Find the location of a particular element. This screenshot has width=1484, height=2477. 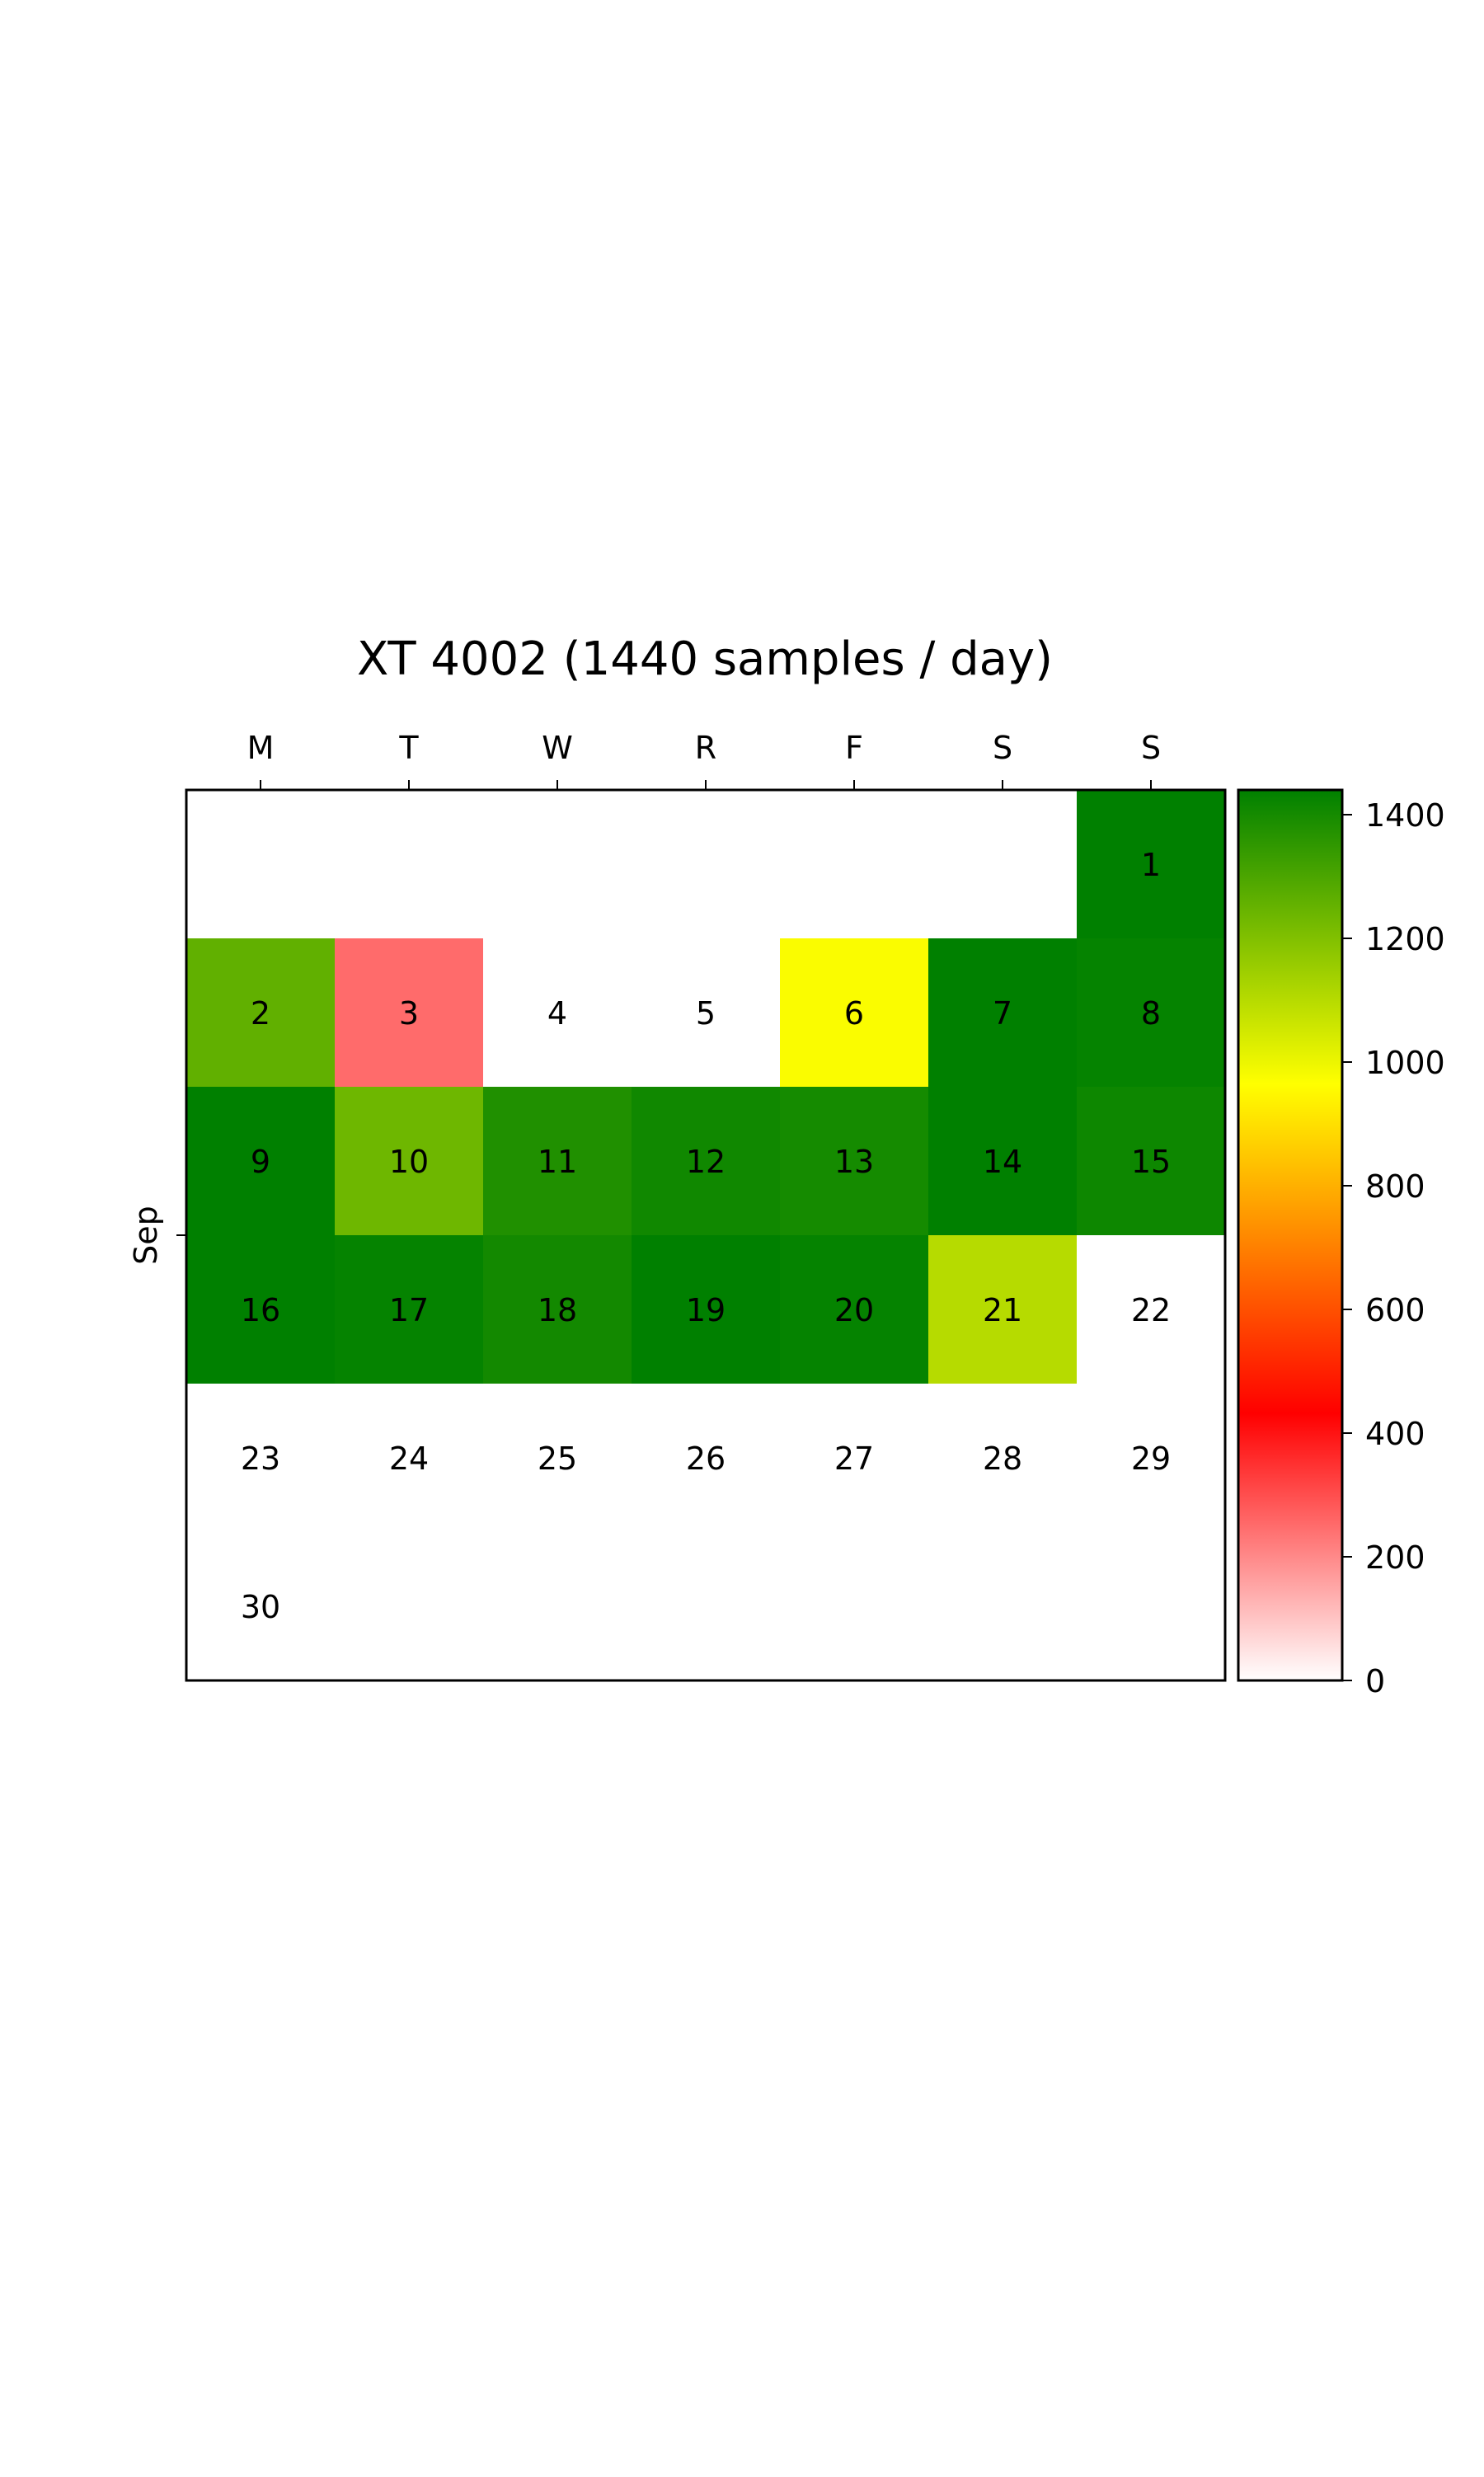

day-label: 30 is located at coordinates (260, 1607).